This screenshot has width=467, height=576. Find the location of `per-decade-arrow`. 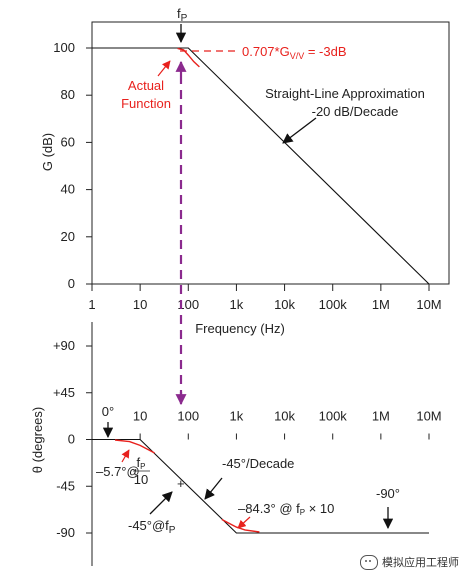

per-decade-arrow is located at coordinates (213, 488).